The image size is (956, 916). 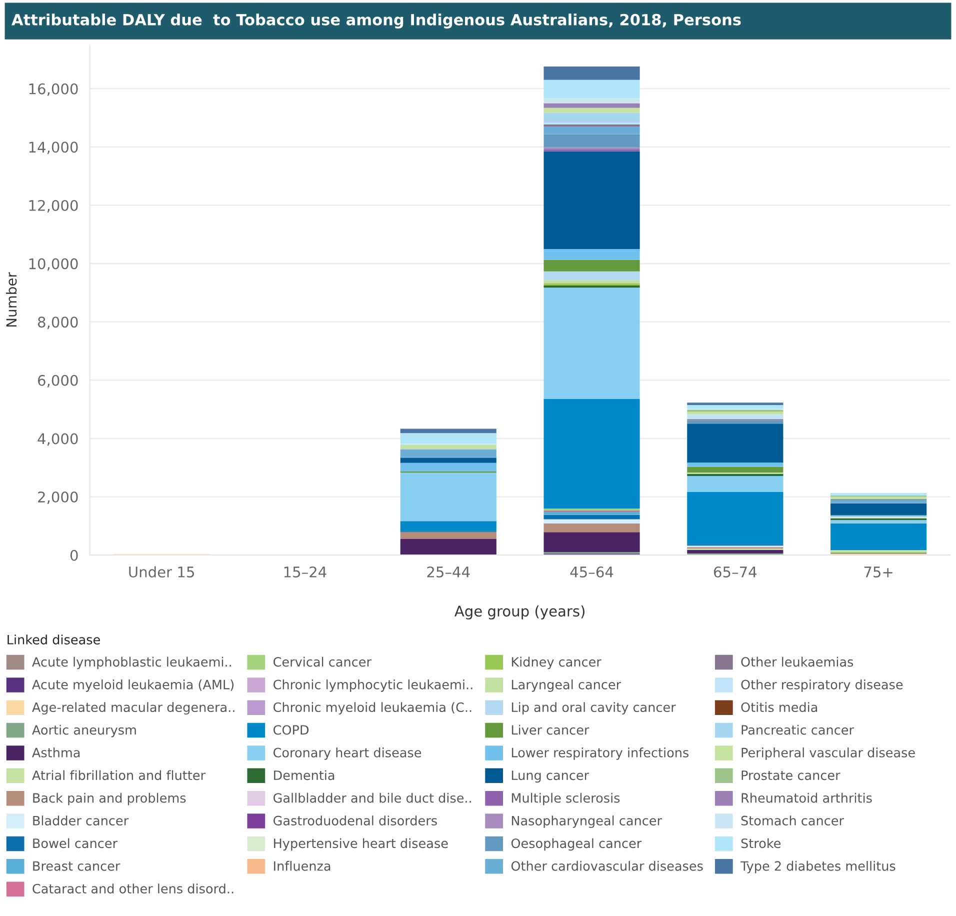 I want to click on legend-label: Back pain and problems, so click(x=109, y=799).